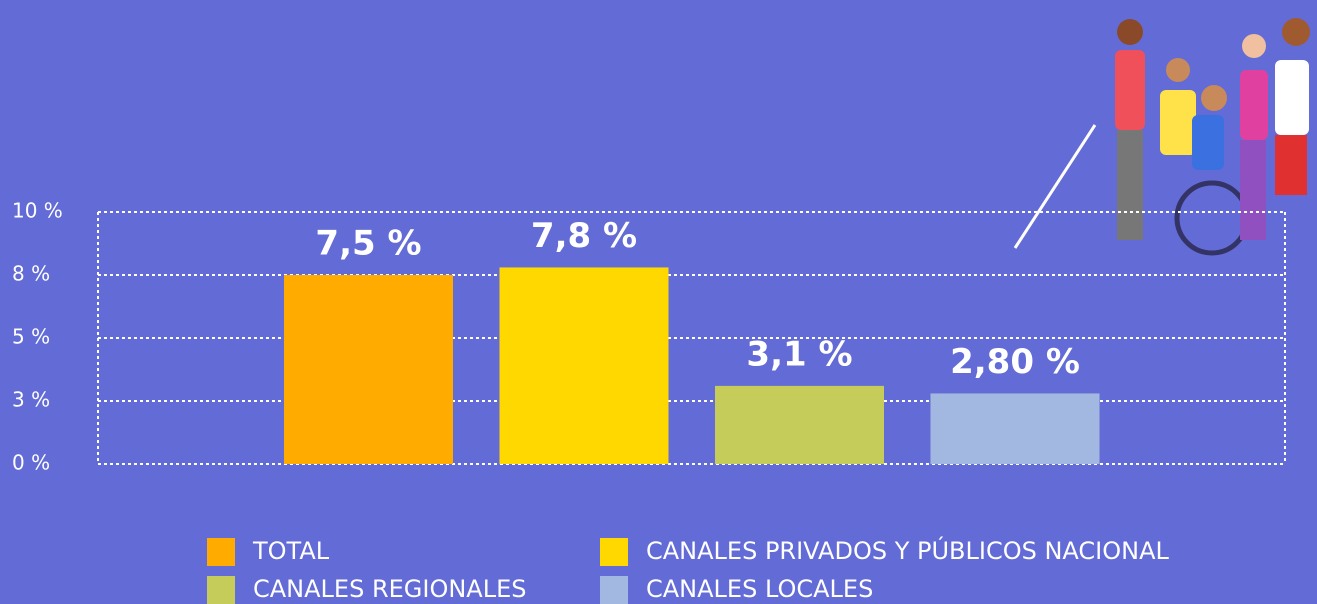 The width and height of the screenshot is (1317, 604). What do you see at coordinates (799, 354) in the screenshot?
I see `value-label: 3,1 %` at bounding box center [799, 354].